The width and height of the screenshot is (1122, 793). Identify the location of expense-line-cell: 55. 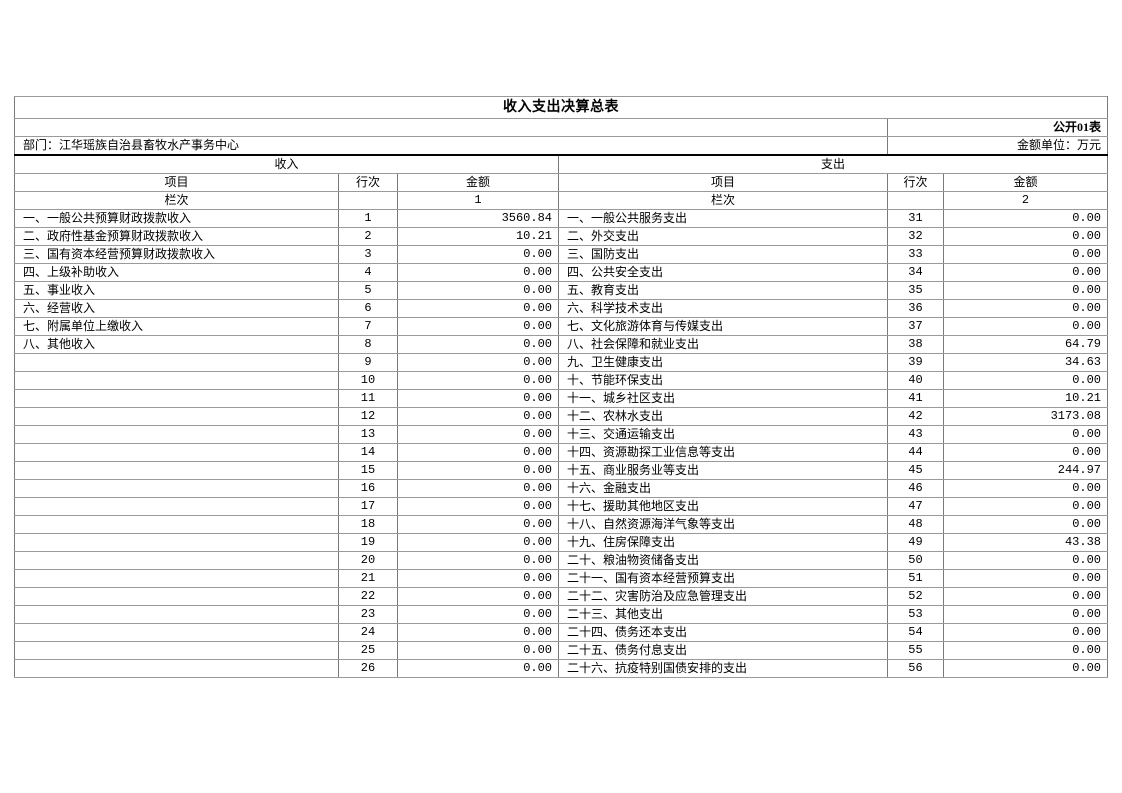
(915, 650).